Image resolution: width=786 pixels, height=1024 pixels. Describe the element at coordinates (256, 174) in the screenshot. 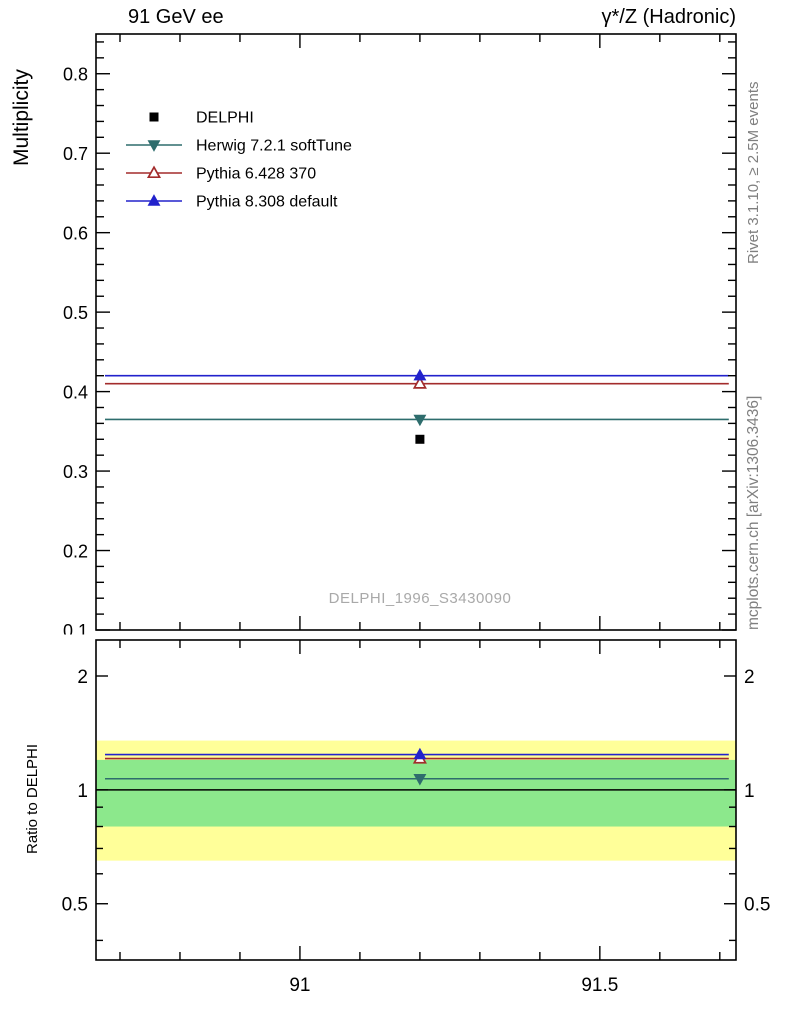

I see `legend-label-pythia-6-428-370: Pythia 6.428 370` at that location.